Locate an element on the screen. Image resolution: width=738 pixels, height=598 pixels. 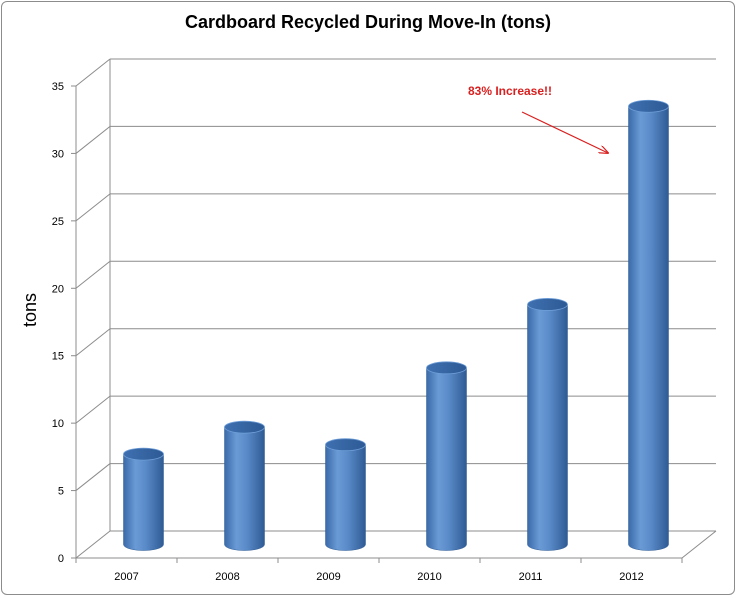
x-tick-label: 2008 is located at coordinates (227, 577).